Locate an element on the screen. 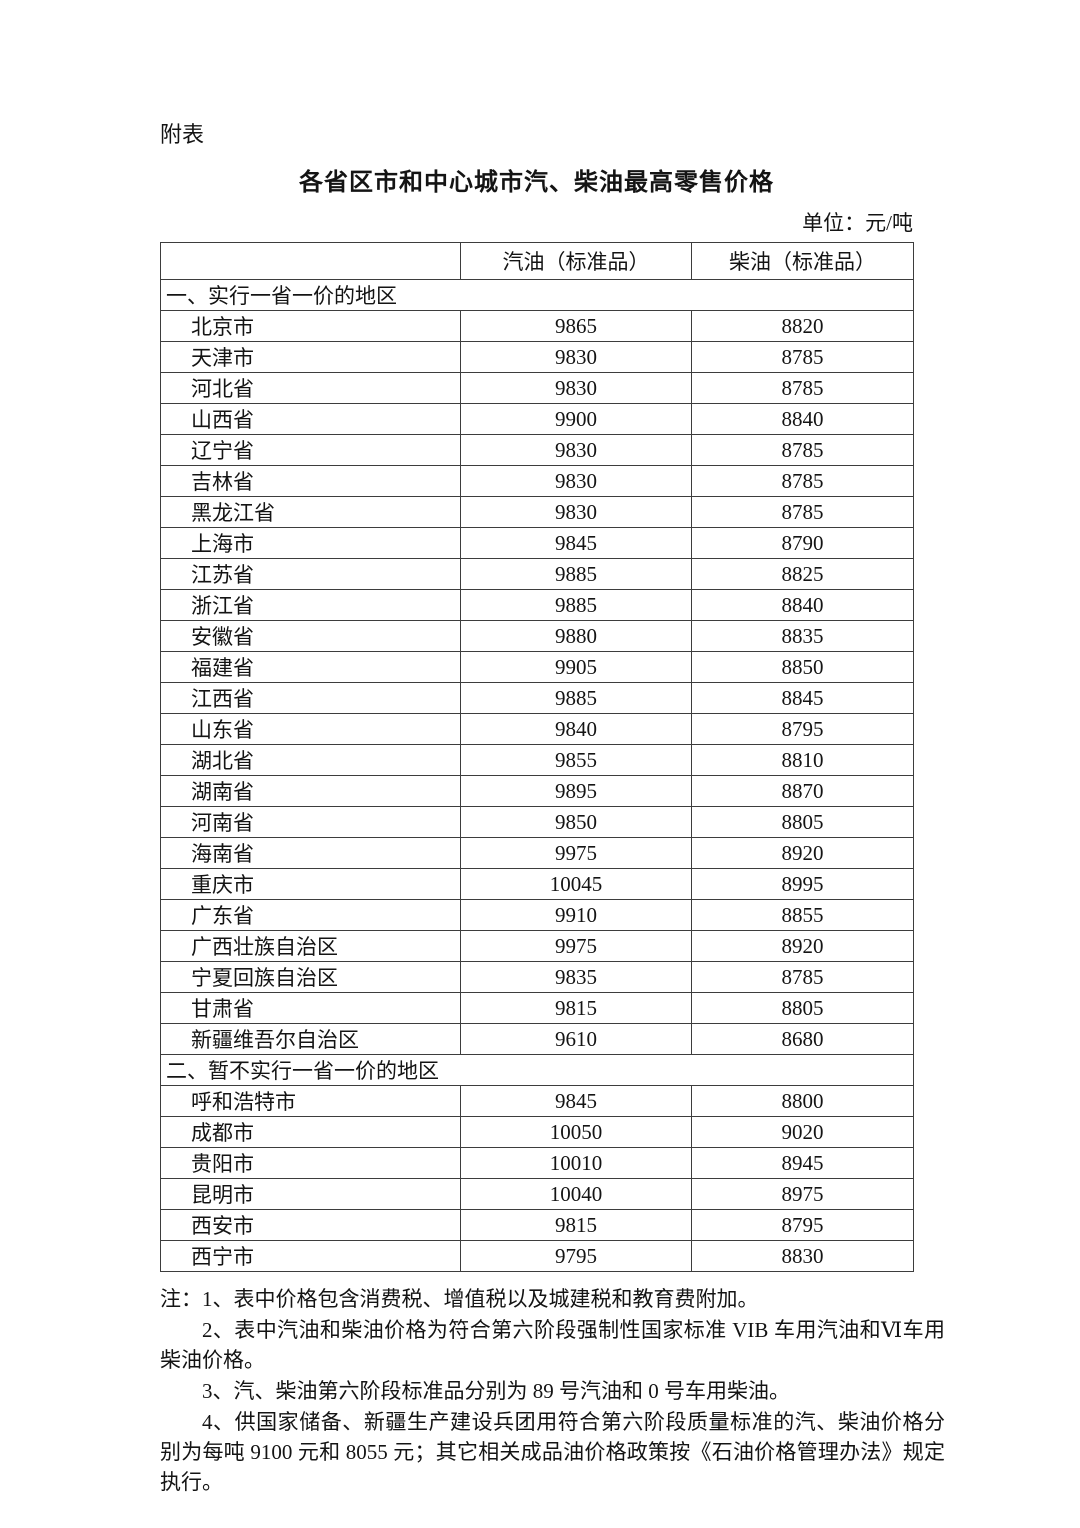 Image resolution: width=1080 pixels, height=1528 pixels. table-section-row: 二、暂不实行一省一价的地区 is located at coordinates (537, 1070).